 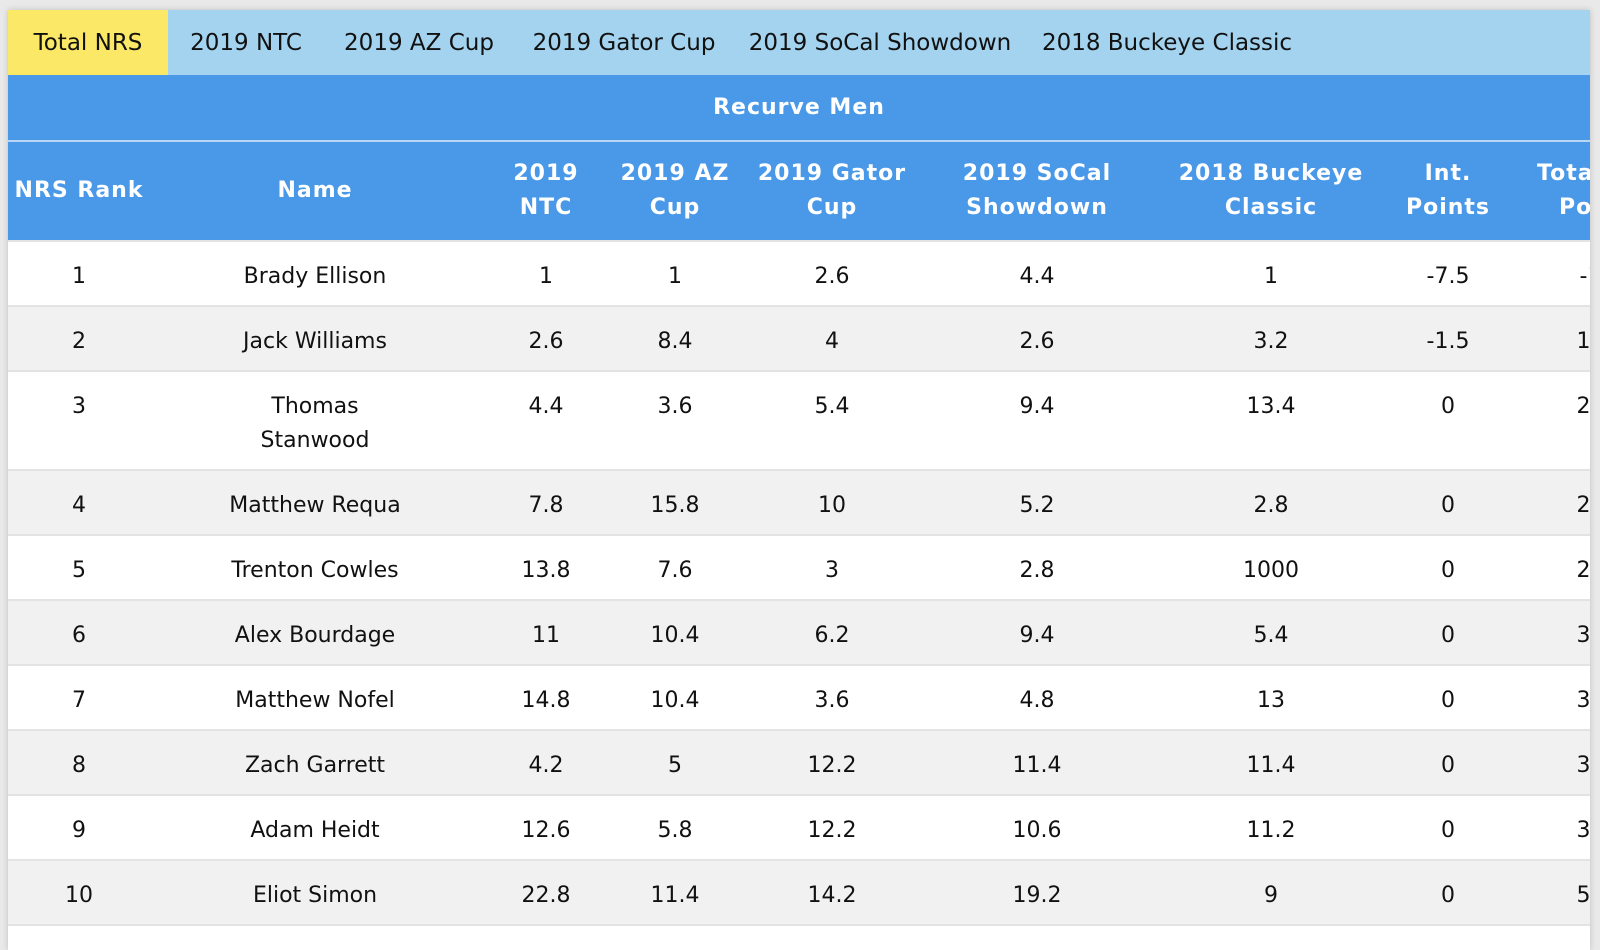 What do you see at coordinates (546, 892) in the screenshot?
I see `score-cell: 22.8` at bounding box center [546, 892].